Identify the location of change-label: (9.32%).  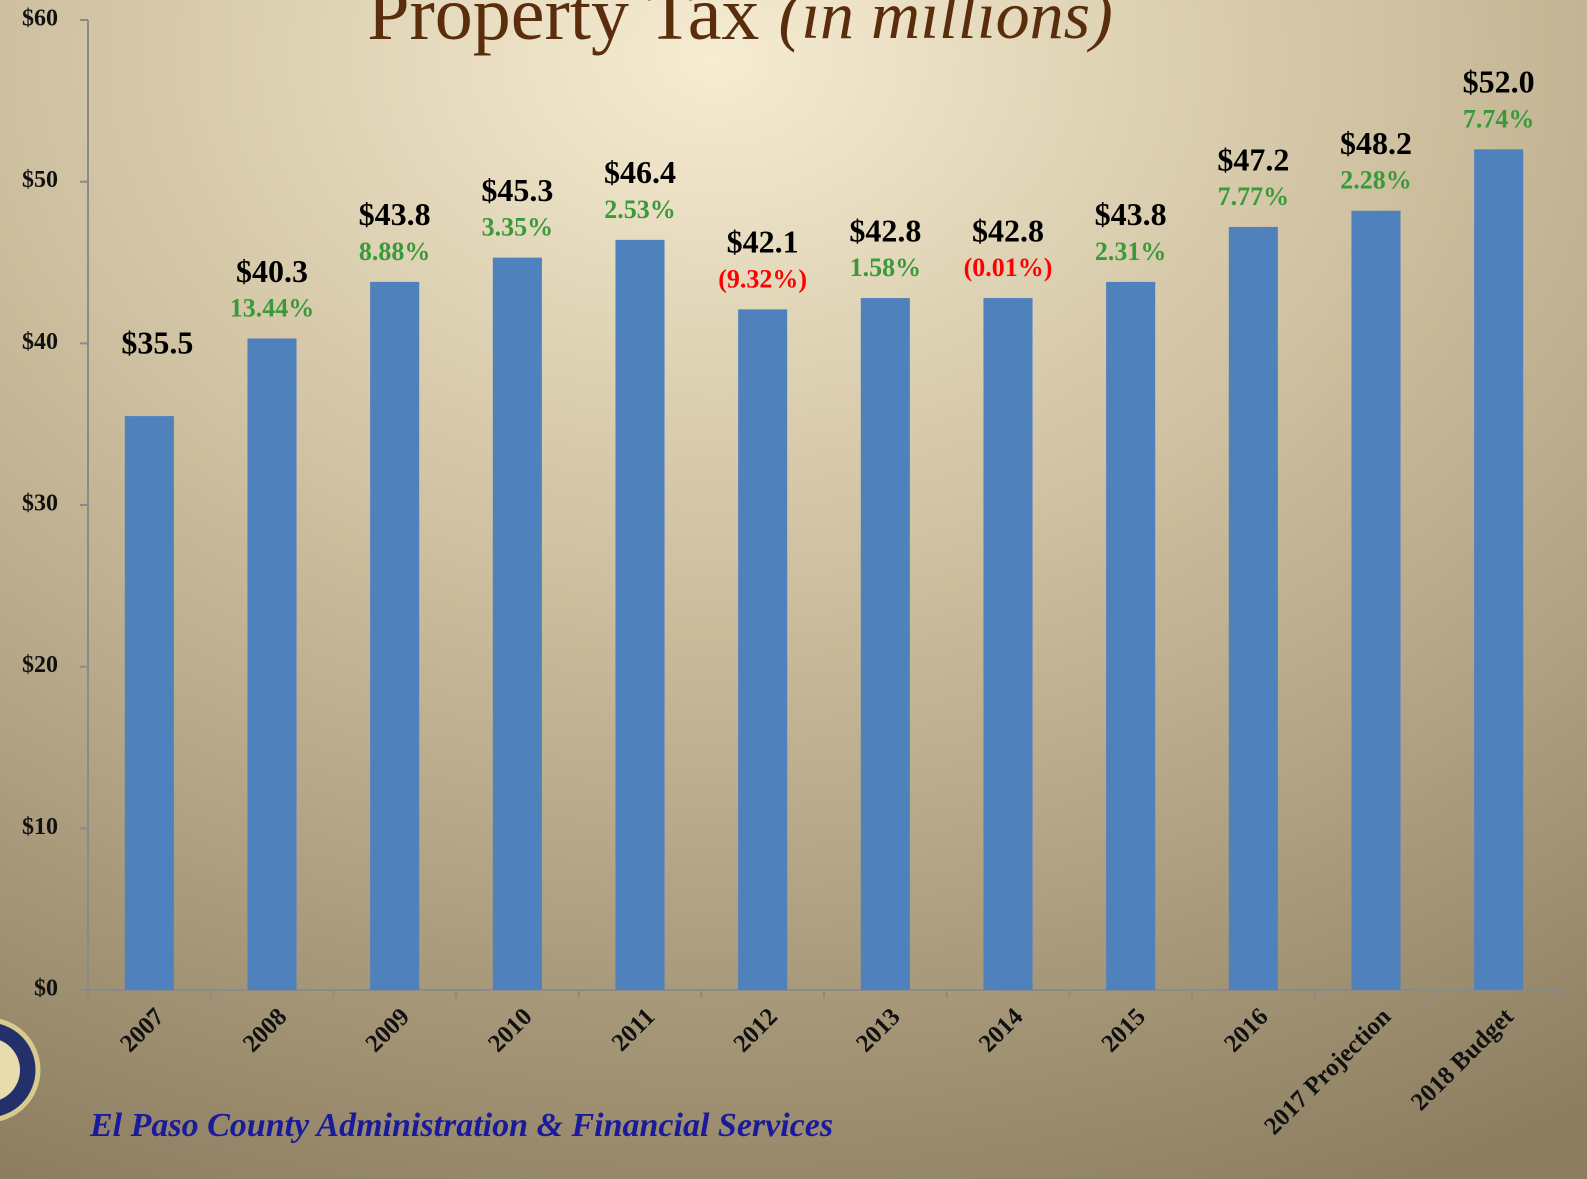
(762, 278).